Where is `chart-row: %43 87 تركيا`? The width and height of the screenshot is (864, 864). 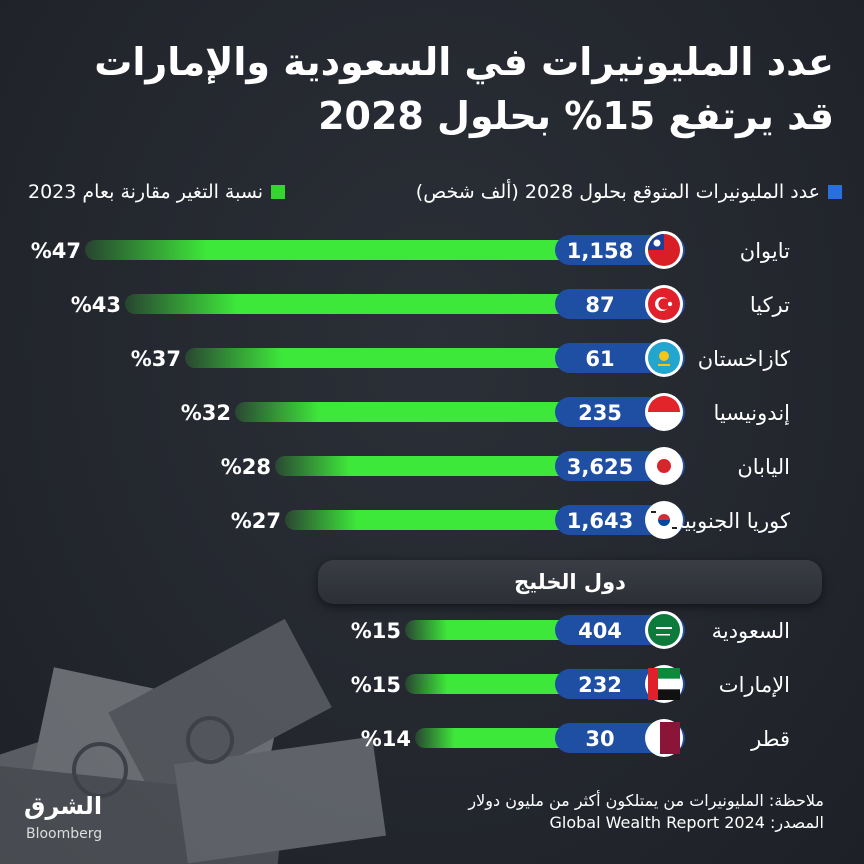
chart-row: %43 87 تركيا is located at coordinates (430, 304).